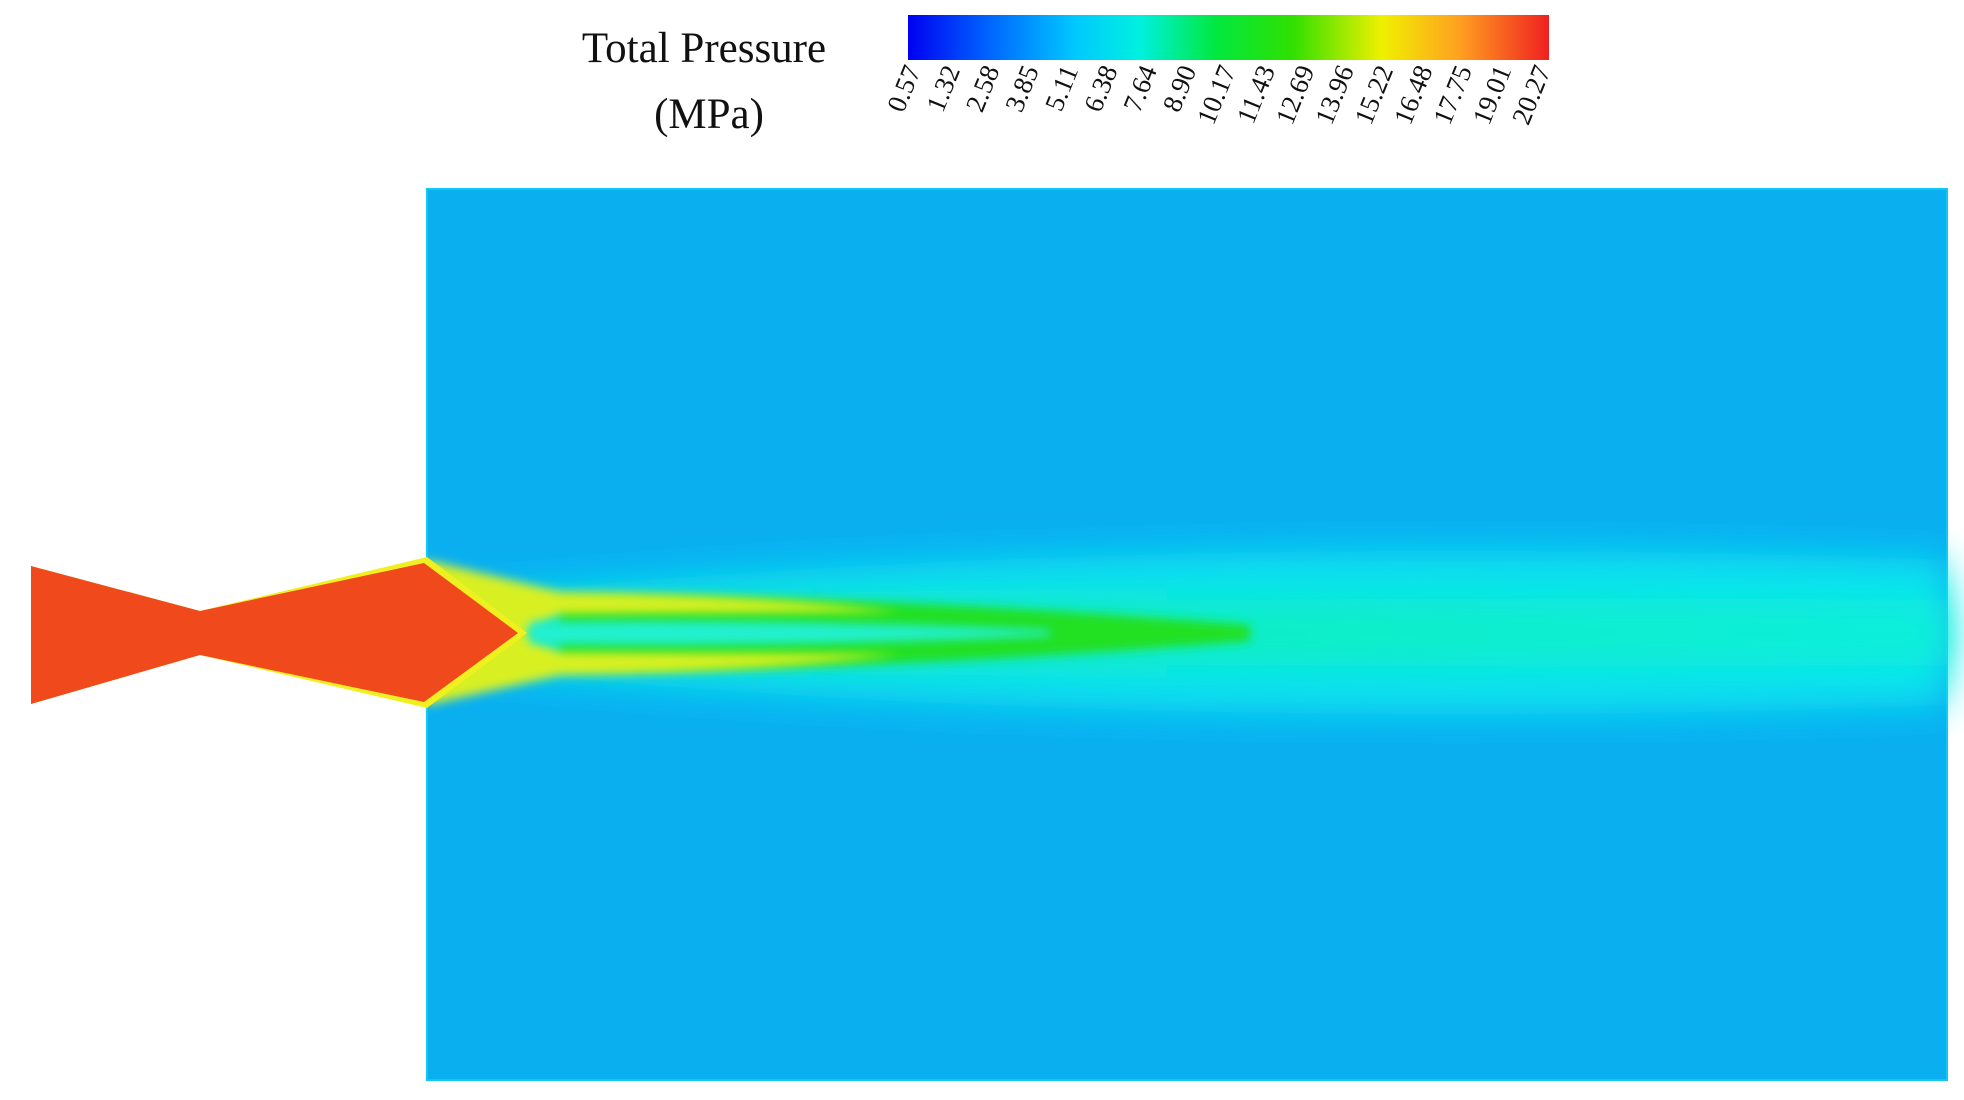  I want to click on colorbar-tick-label: 0.57, so click(904, 88).